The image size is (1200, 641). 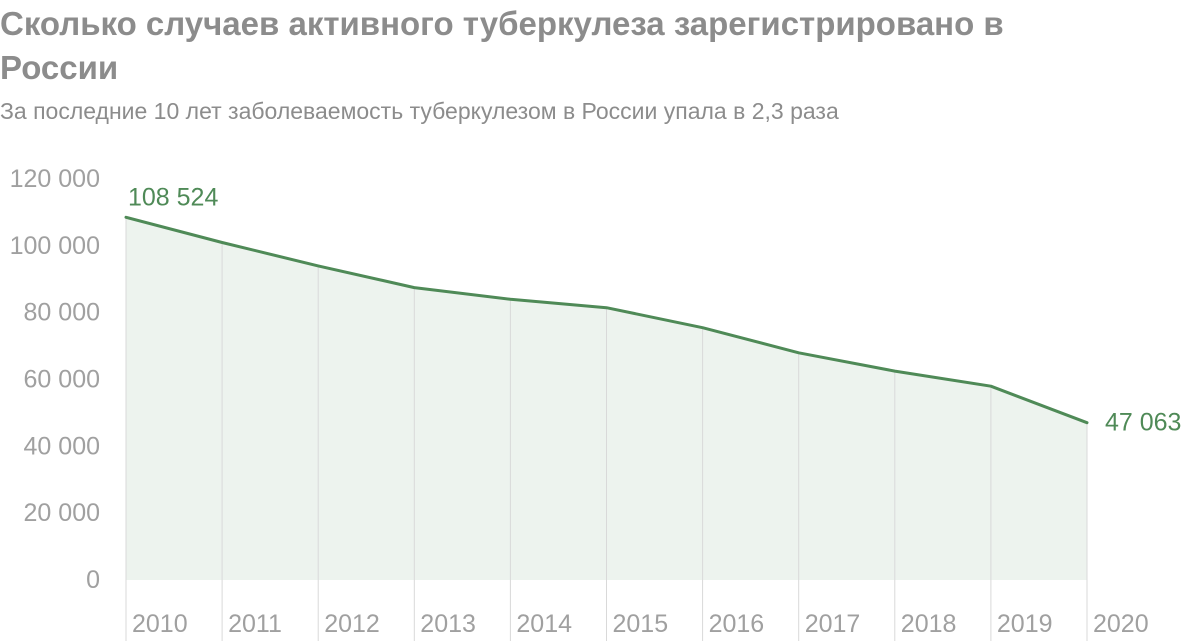 What do you see at coordinates (929, 624) in the screenshot?
I see `x-tick-label: 2018` at bounding box center [929, 624].